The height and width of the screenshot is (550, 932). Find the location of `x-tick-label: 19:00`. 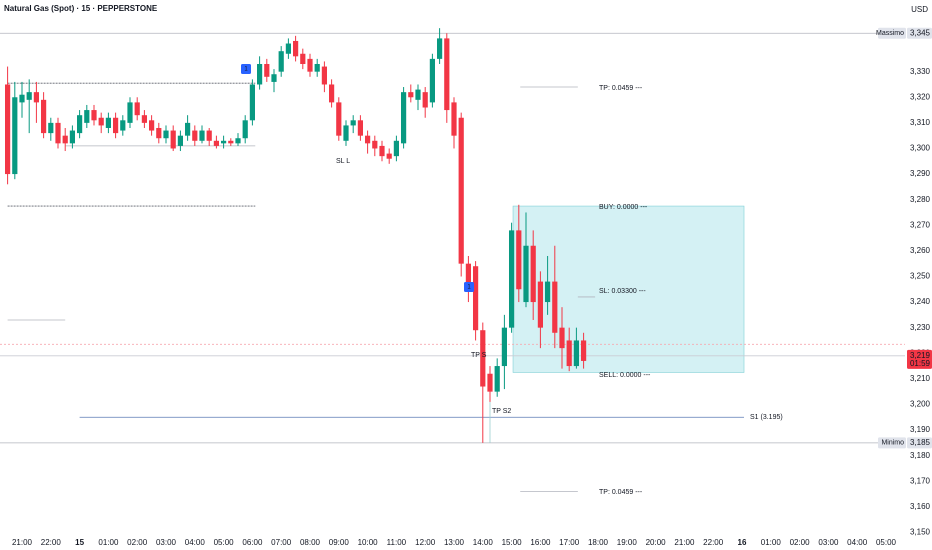

x-tick-label: 19:00 is located at coordinates (627, 542).